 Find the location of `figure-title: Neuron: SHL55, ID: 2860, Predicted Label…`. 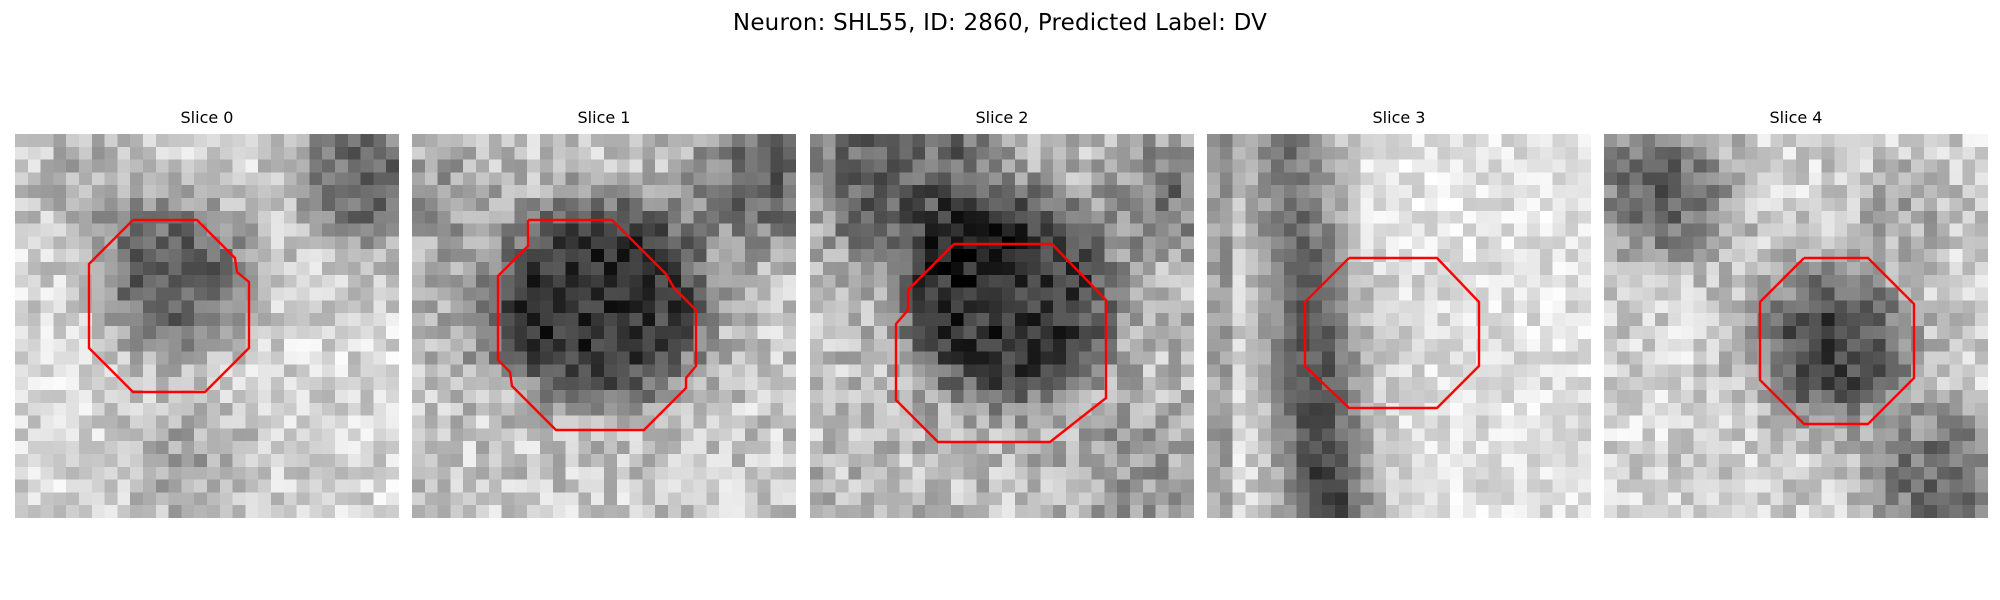

figure-title: Neuron: SHL55, ID: 2860, Predicted Label… is located at coordinates (1000, 23).